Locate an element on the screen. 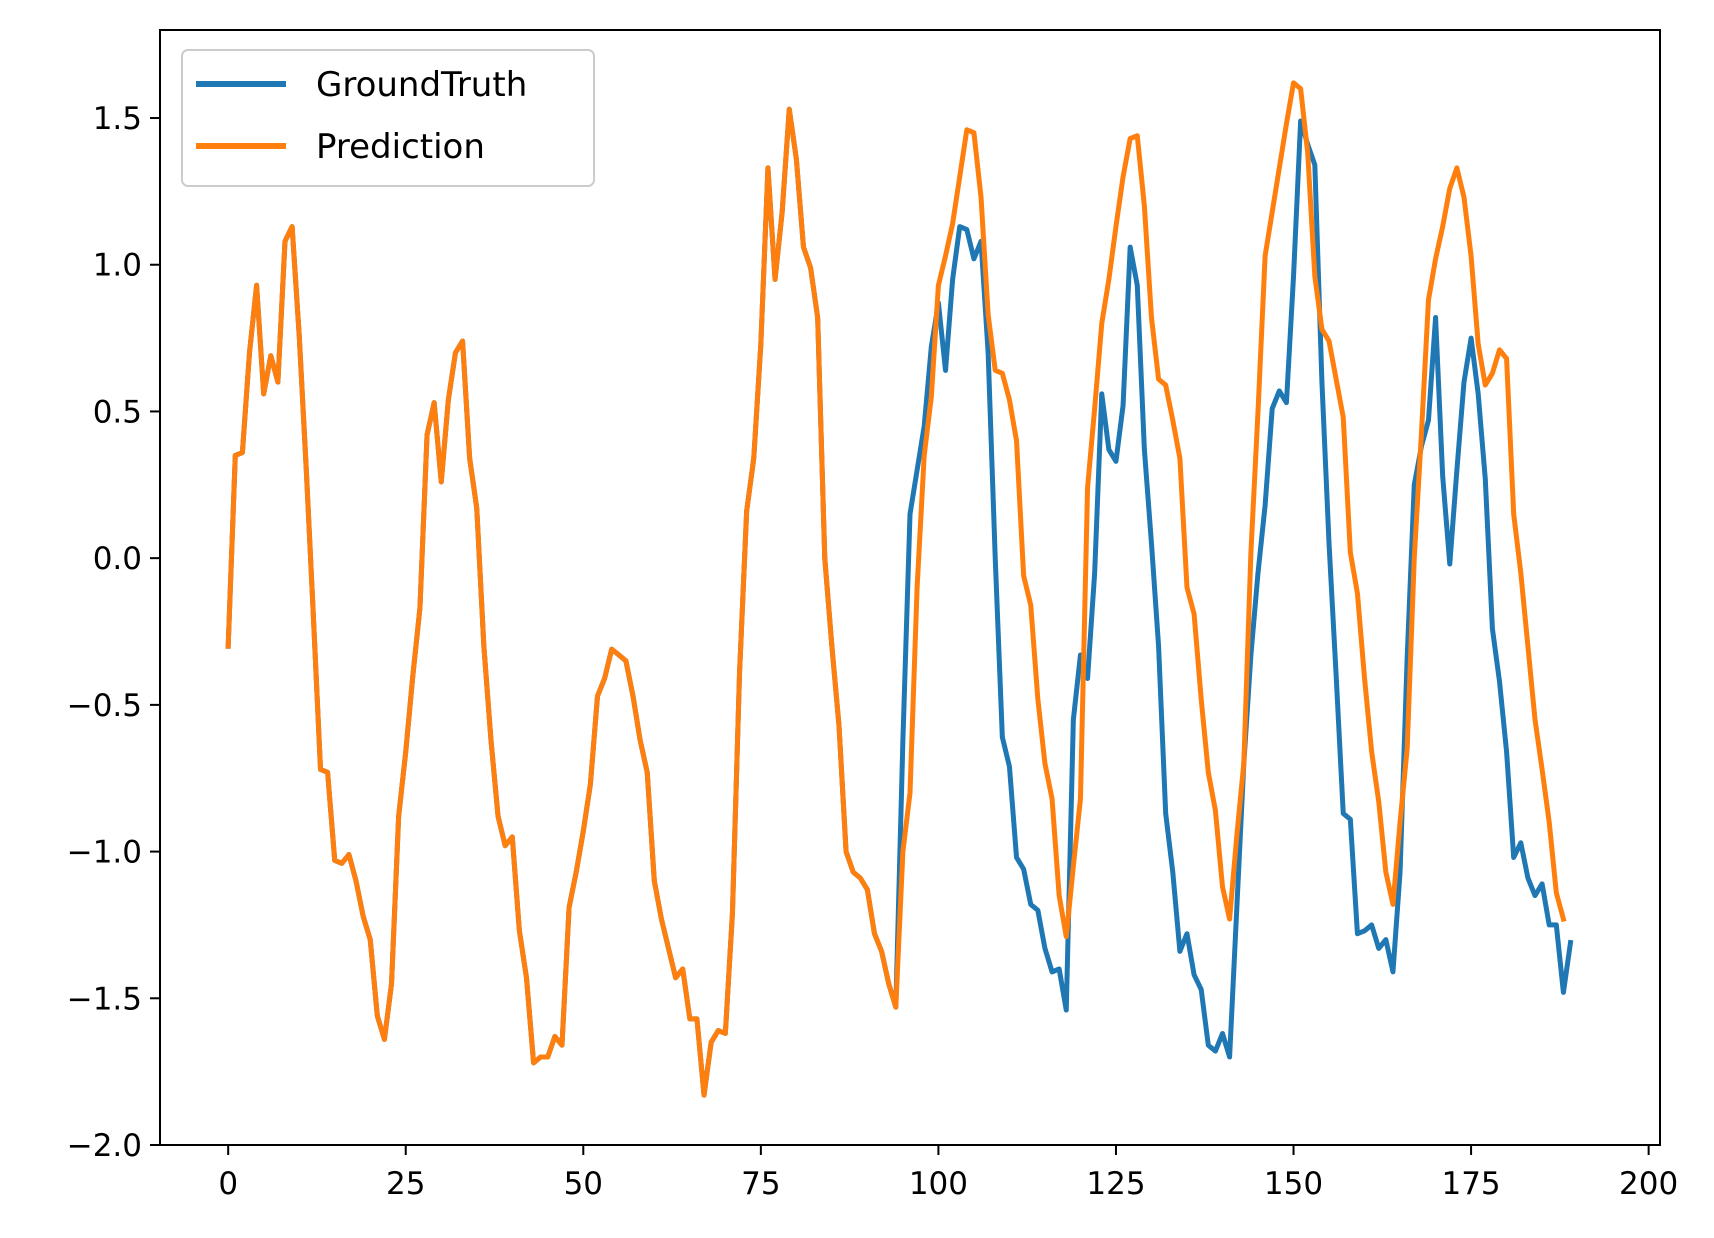 The image size is (1714, 1238). x-axis-ticks: 0 25 50 75 100 125 150 175 200 is located at coordinates (948, 1173).